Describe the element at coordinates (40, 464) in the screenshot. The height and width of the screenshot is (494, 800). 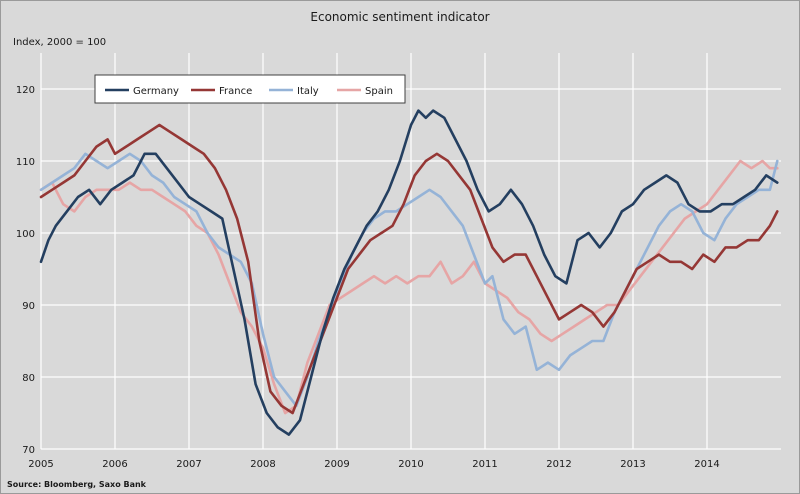
I see `x-tick-label: 2005` at that location.